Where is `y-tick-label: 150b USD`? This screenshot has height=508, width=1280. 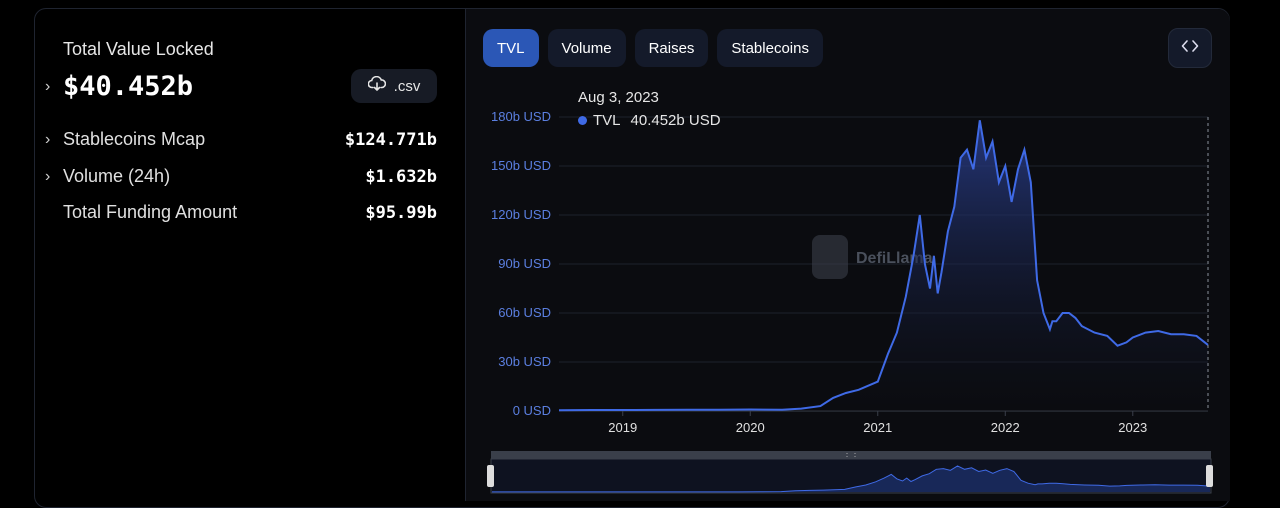
y-tick-label: 150b USD is located at coordinates (521, 165).